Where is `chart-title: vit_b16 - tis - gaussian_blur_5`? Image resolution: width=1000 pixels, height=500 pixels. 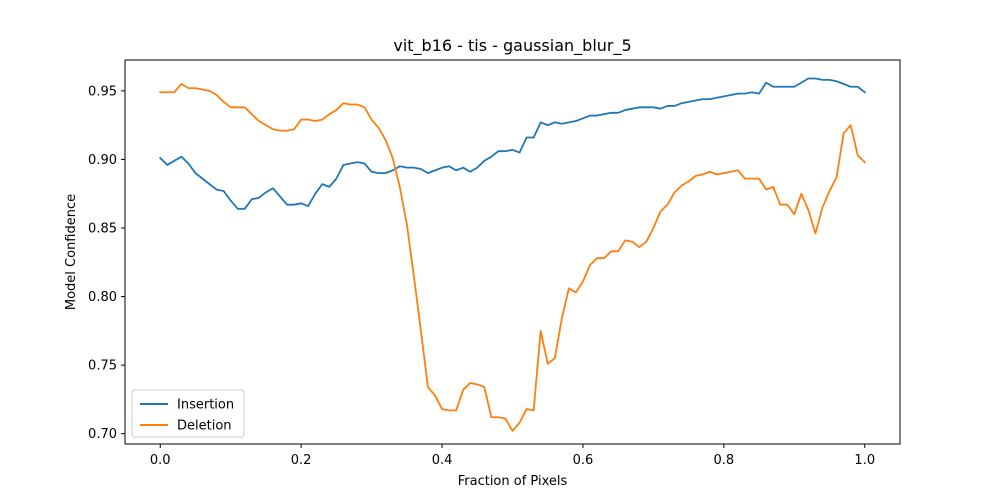
chart-title: vit_b16 - tis - gaussian_blur_5 is located at coordinates (512, 46).